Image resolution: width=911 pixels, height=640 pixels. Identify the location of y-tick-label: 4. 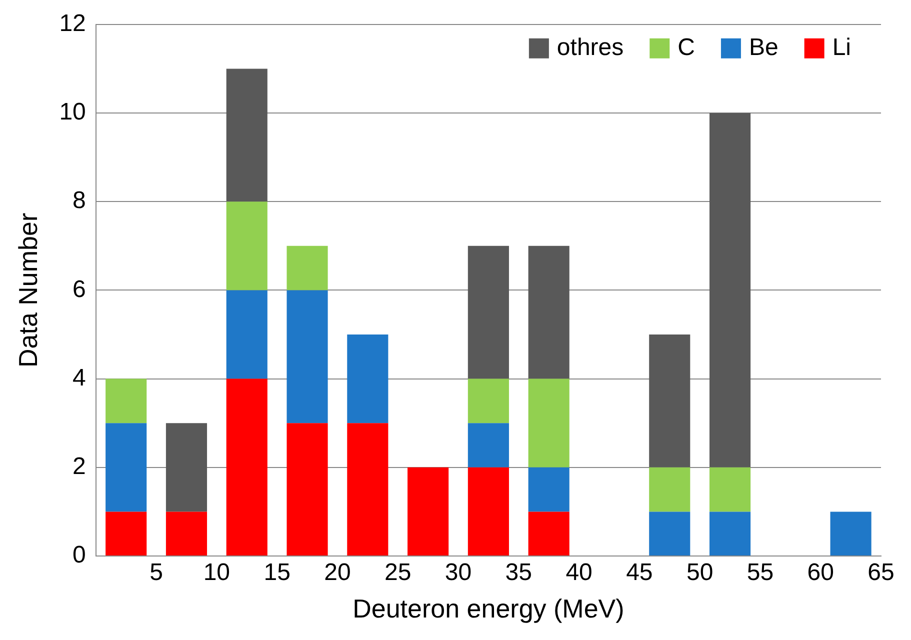
(79, 378).